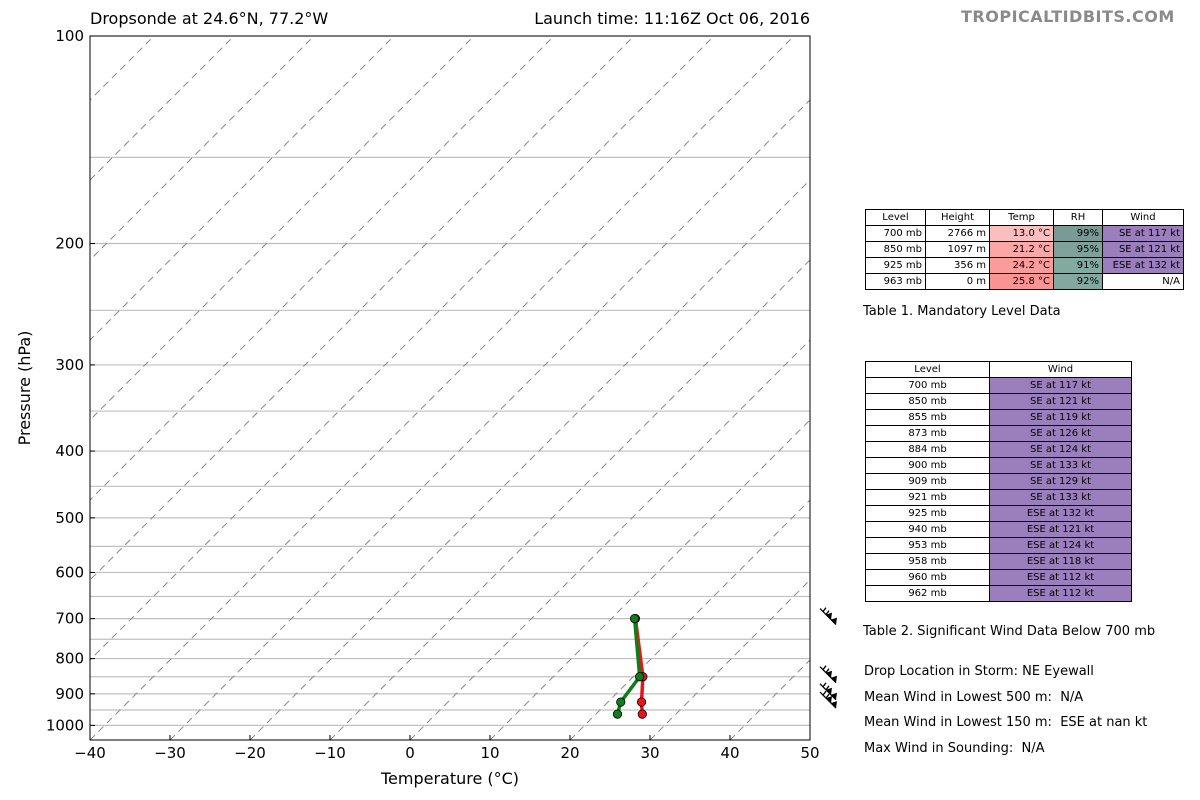 The width and height of the screenshot is (1200, 800). What do you see at coordinates (628, 666) in the screenshot?
I see `dewpoint-line` at bounding box center [628, 666].